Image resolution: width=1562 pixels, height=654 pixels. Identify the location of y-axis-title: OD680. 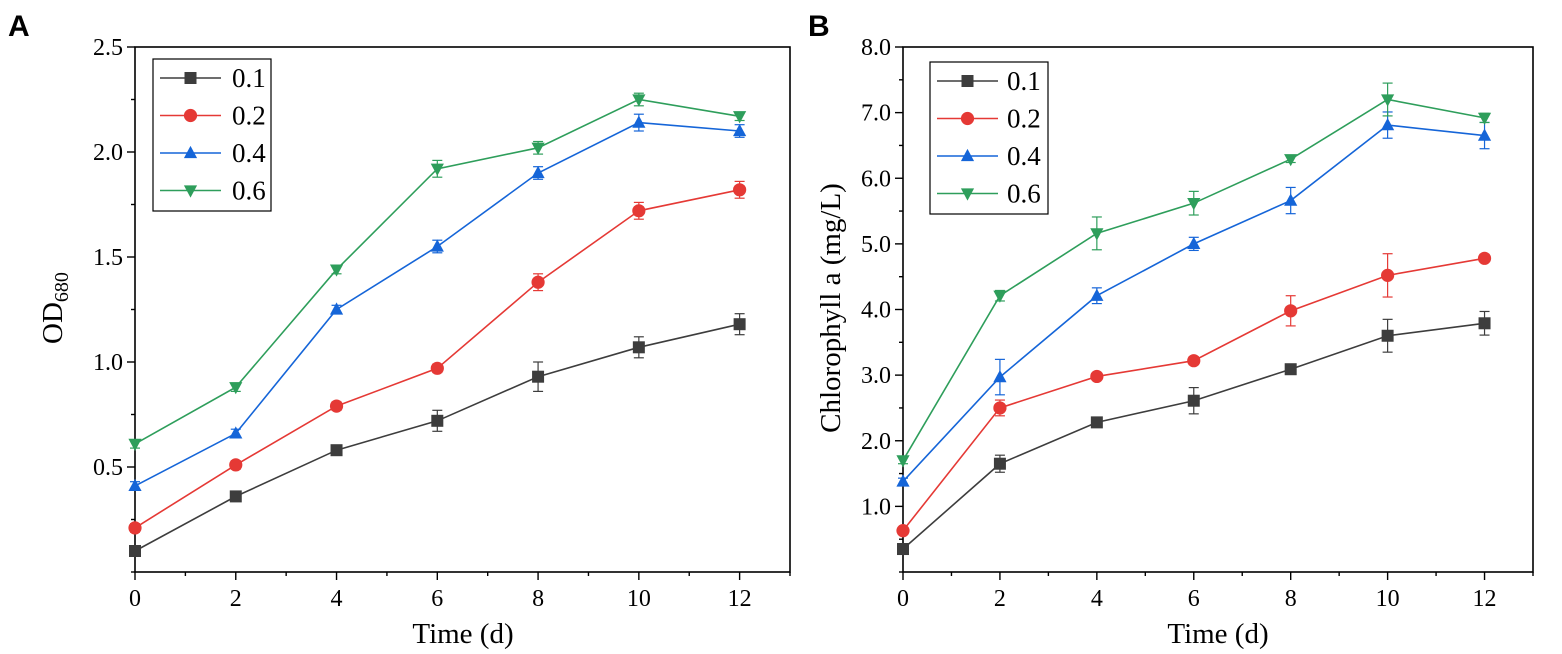
(55, 308).